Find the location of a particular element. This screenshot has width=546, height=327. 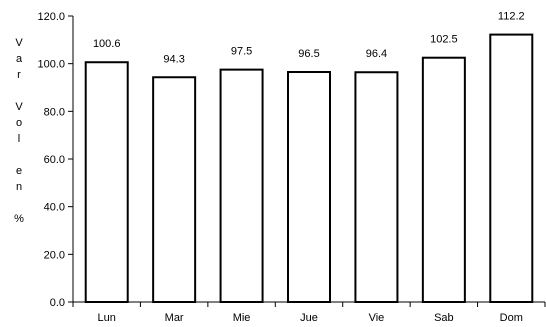

bar-vie is located at coordinates (376, 187).